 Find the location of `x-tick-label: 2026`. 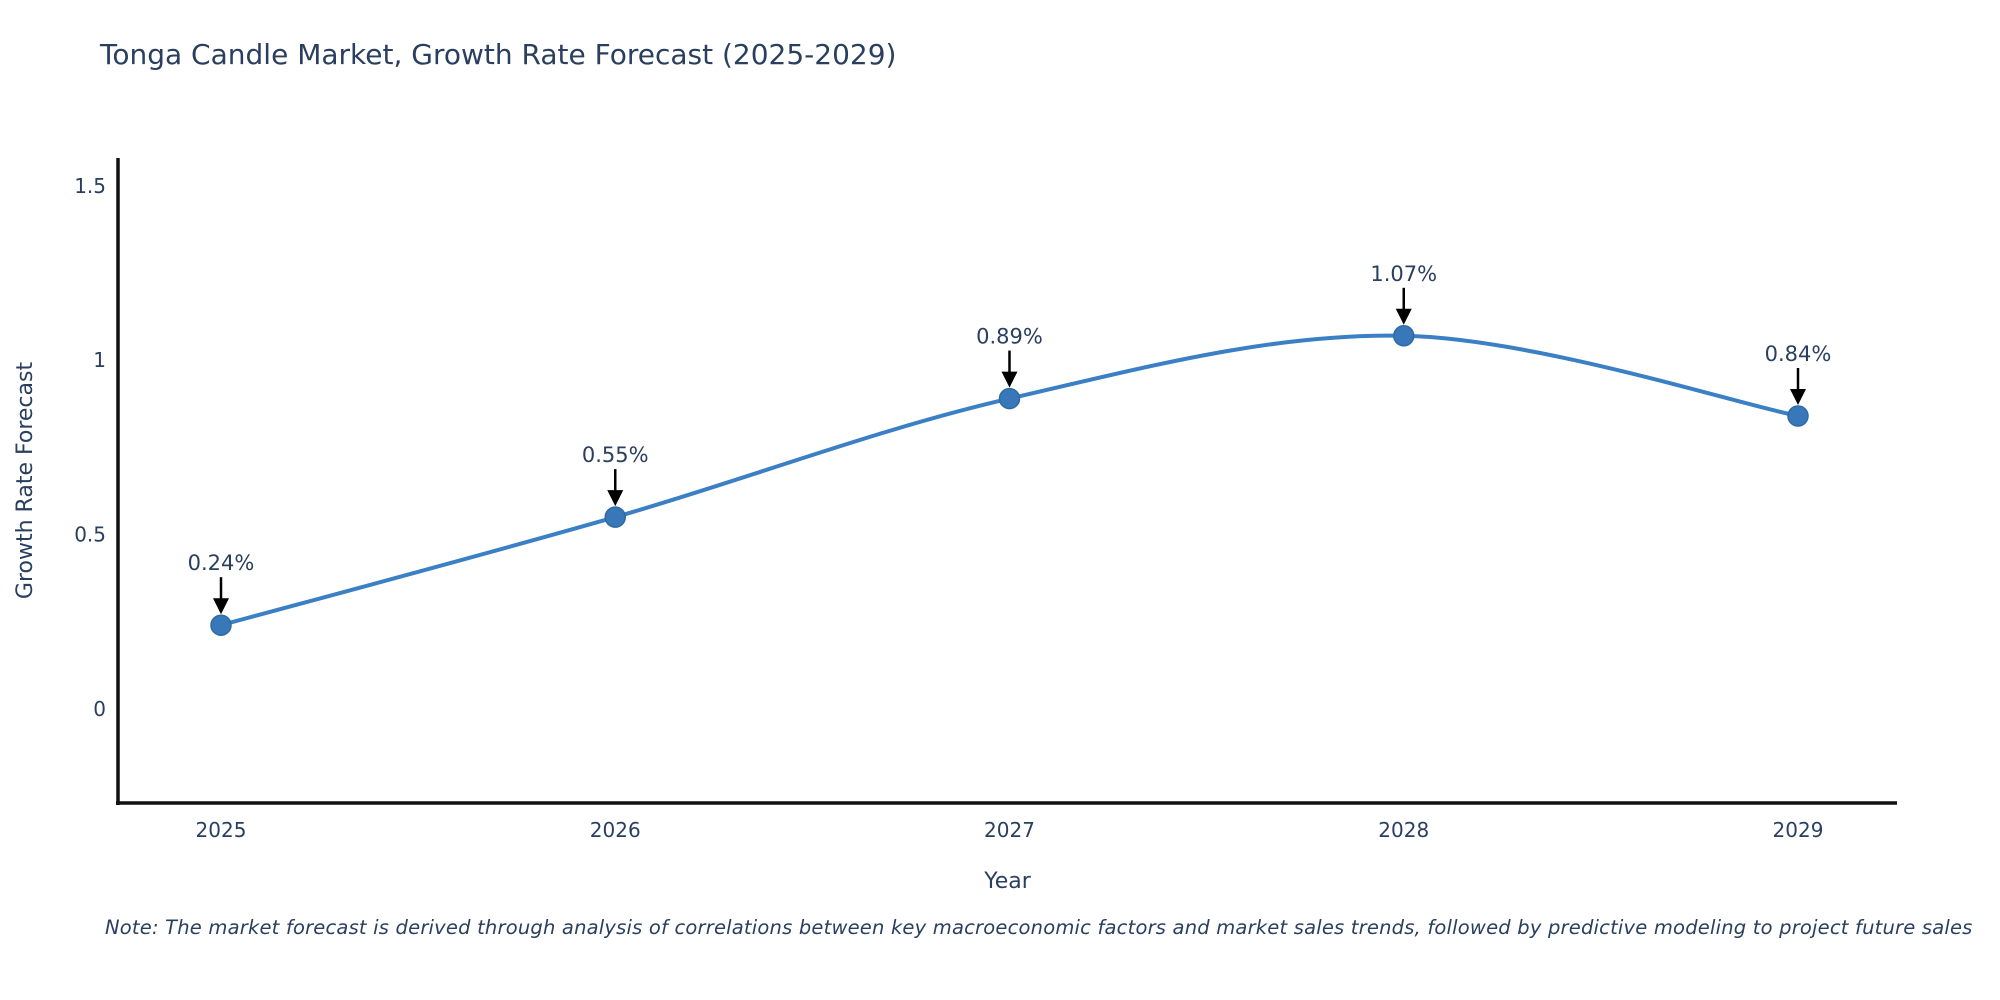

x-tick-label: 2026 is located at coordinates (615, 830).